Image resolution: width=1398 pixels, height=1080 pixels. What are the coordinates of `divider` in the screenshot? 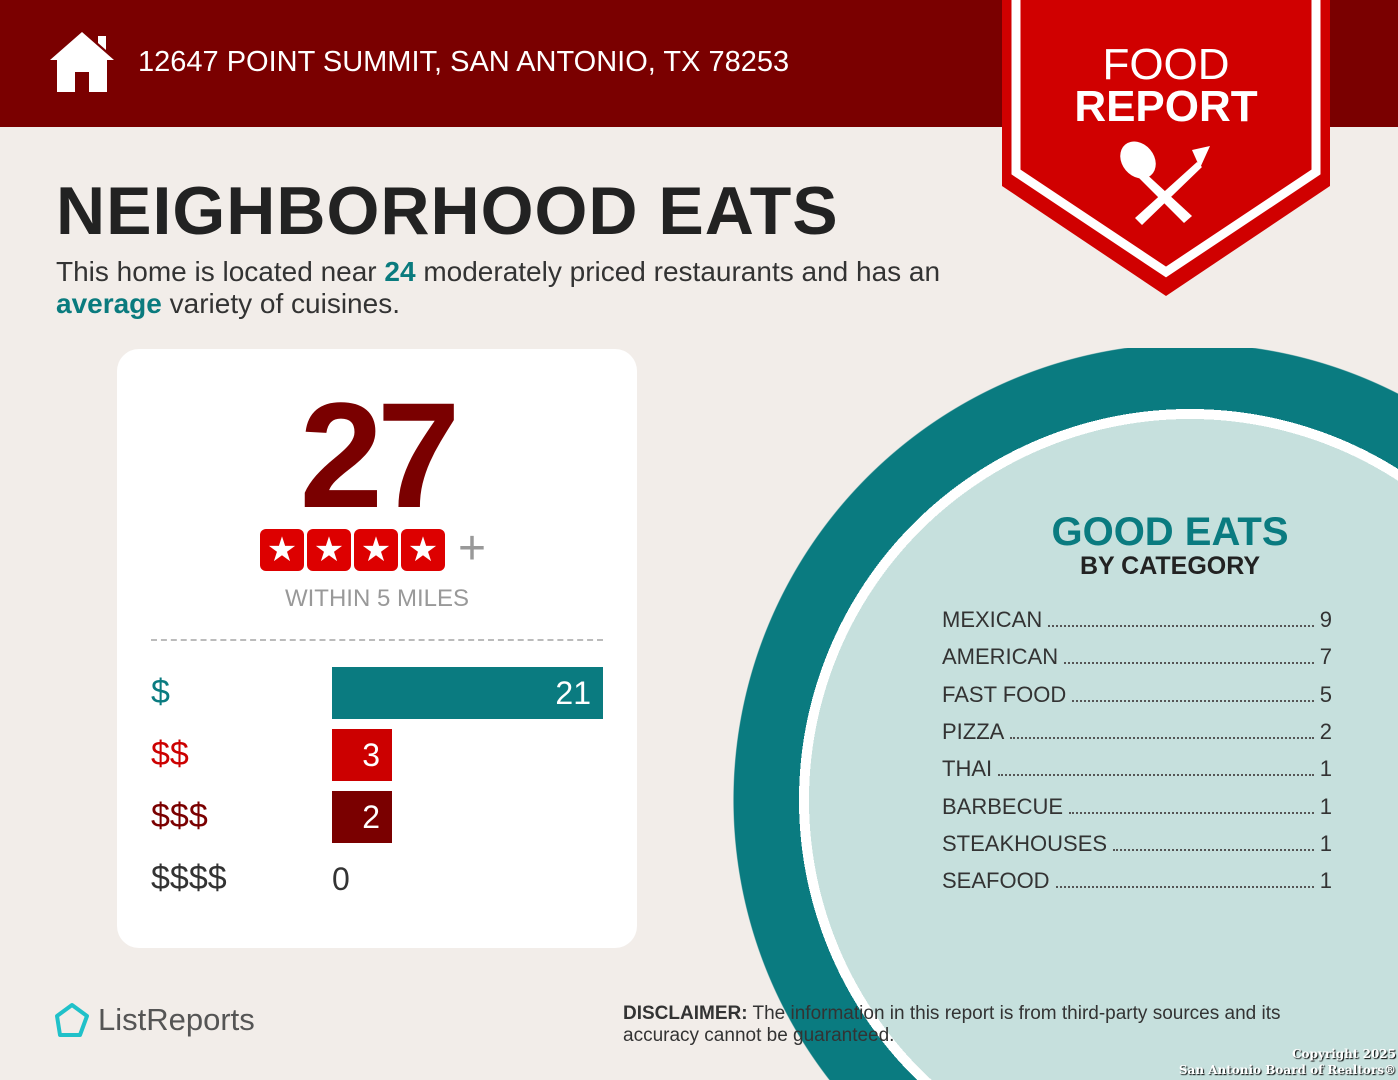 It's located at (377, 640).